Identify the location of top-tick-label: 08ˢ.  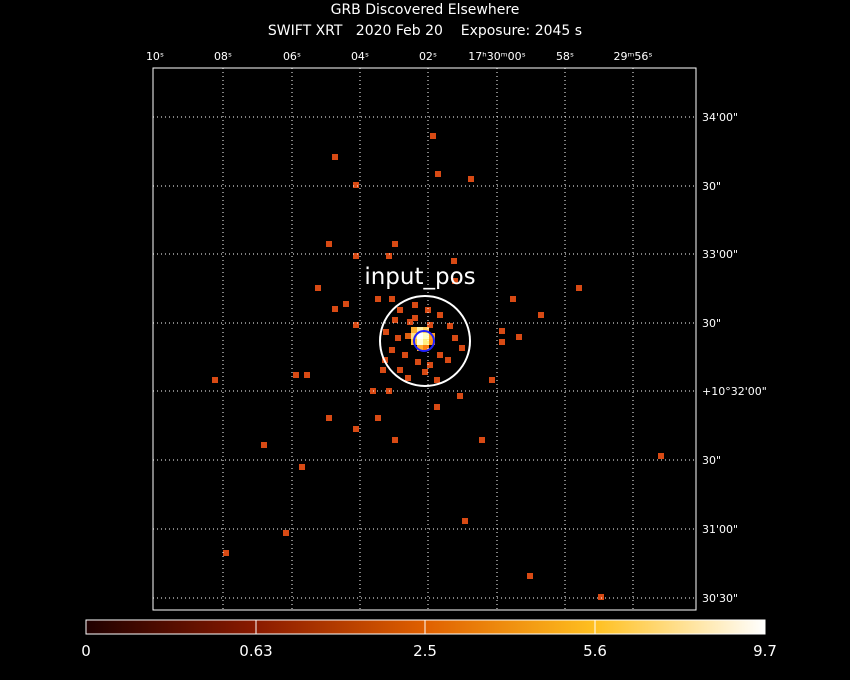
(223, 56).